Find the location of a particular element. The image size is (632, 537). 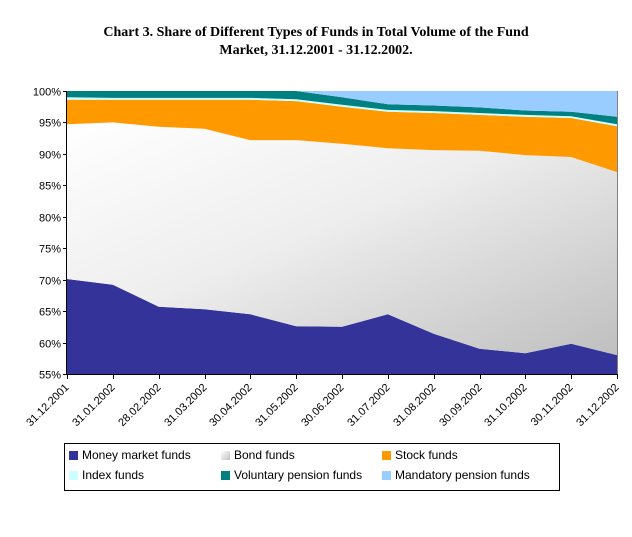

legend-label: Voluntary pension funds is located at coordinates (298, 475).